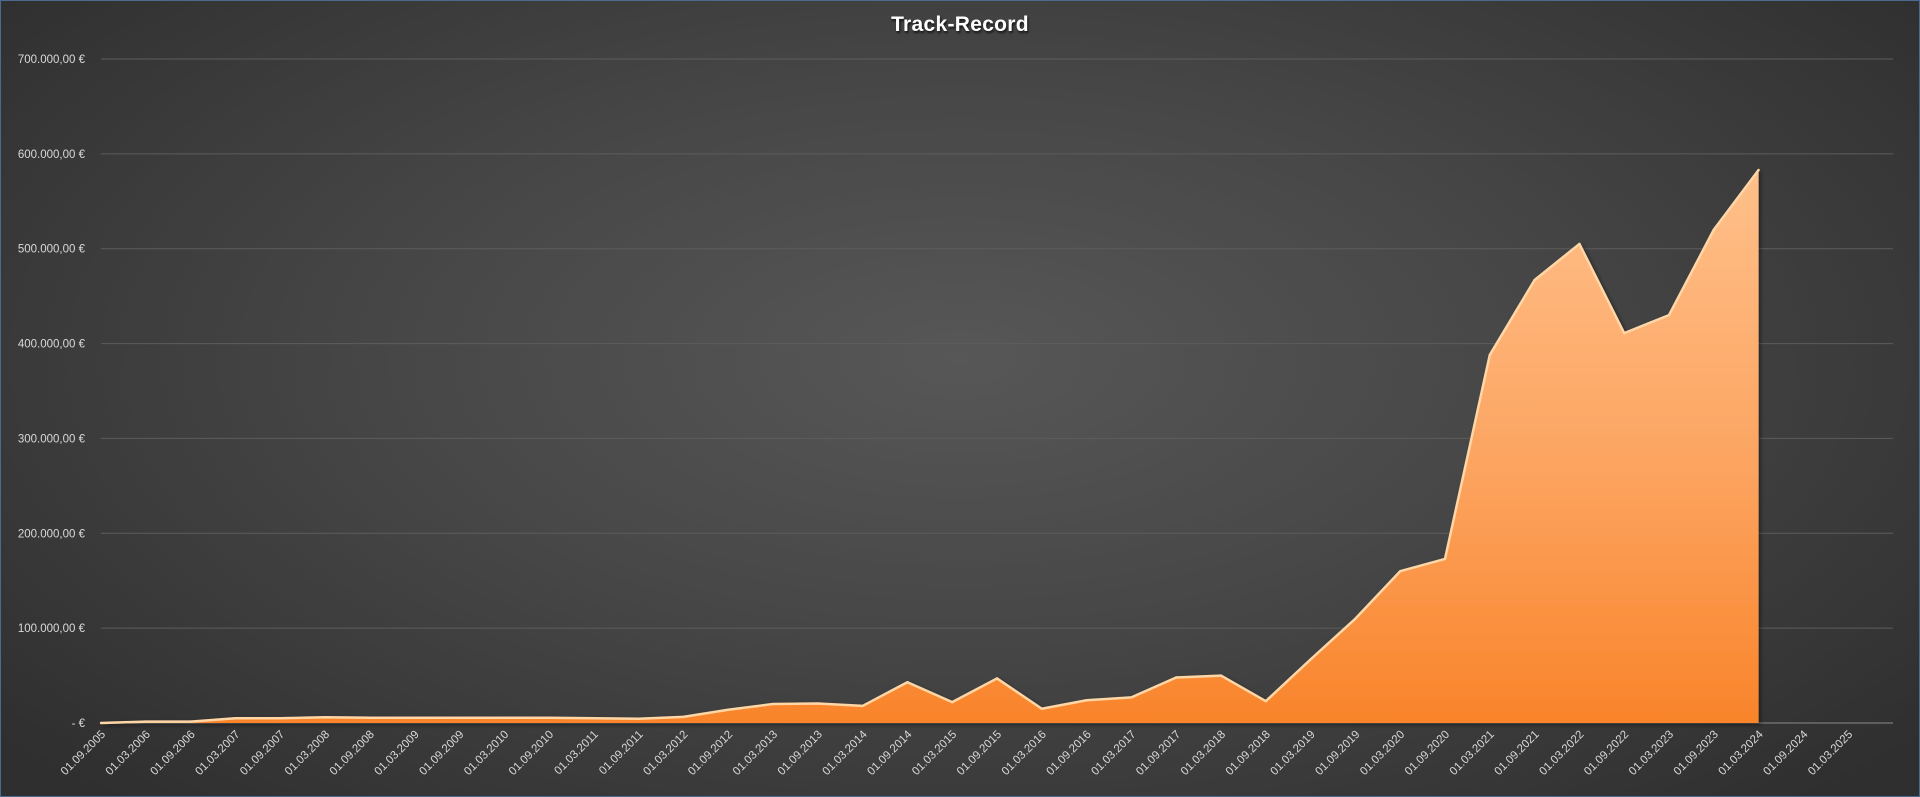 The height and width of the screenshot is (797, 1920). I want to click on x-tick-label: 01.03.2016, so click(1024, 753).